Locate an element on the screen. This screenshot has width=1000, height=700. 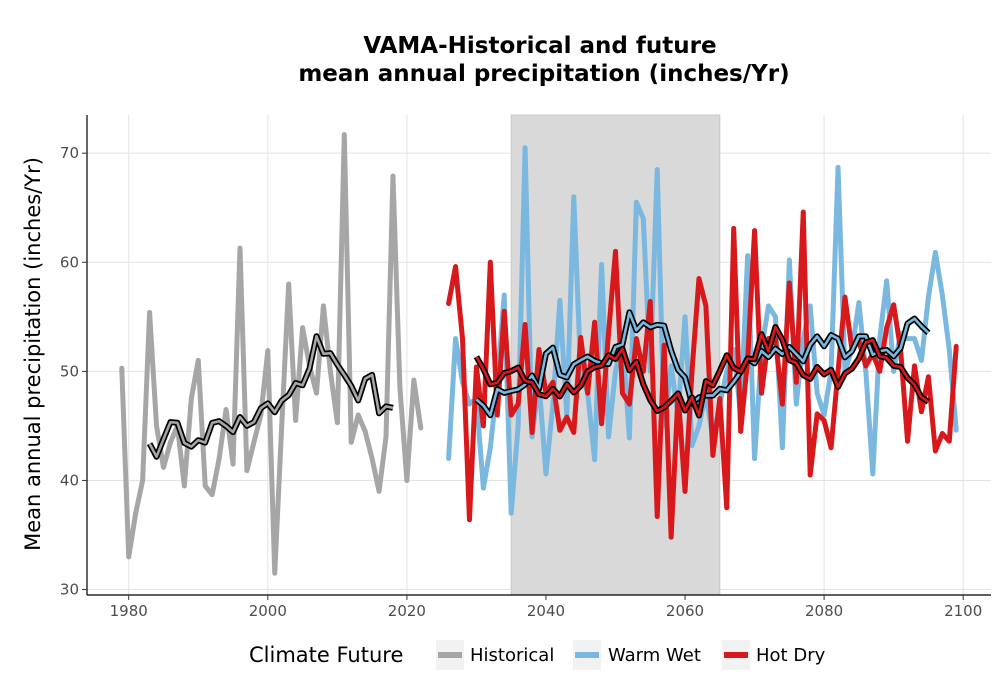
chart-title-line-2: mean annual precipitation (inches/Yr) is located at coordinates (543, 74).